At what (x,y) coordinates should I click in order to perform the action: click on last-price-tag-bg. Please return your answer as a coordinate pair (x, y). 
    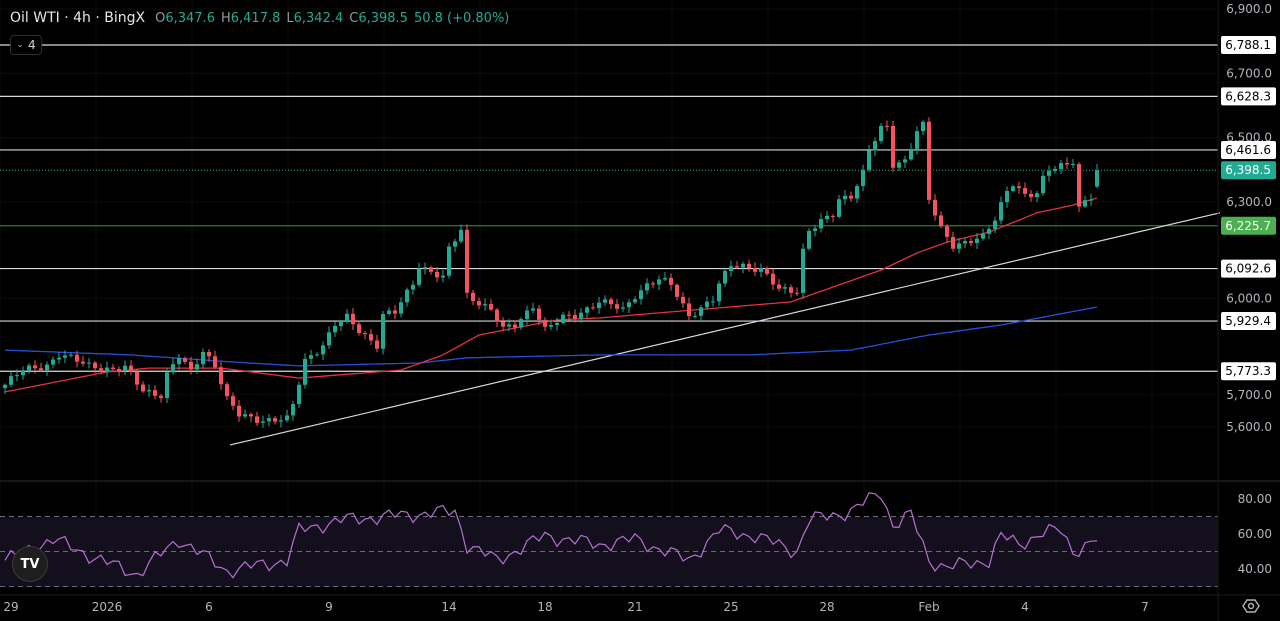
    Looking at the image, I should click on (1248, 170).